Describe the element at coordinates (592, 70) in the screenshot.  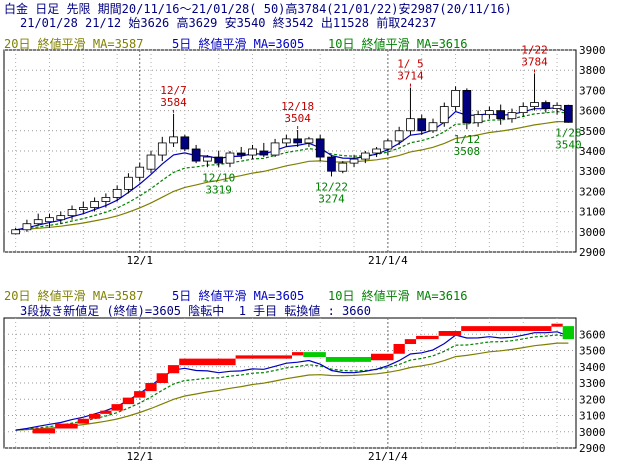
I see `y-tick-label-0-9: 3800` at that location.